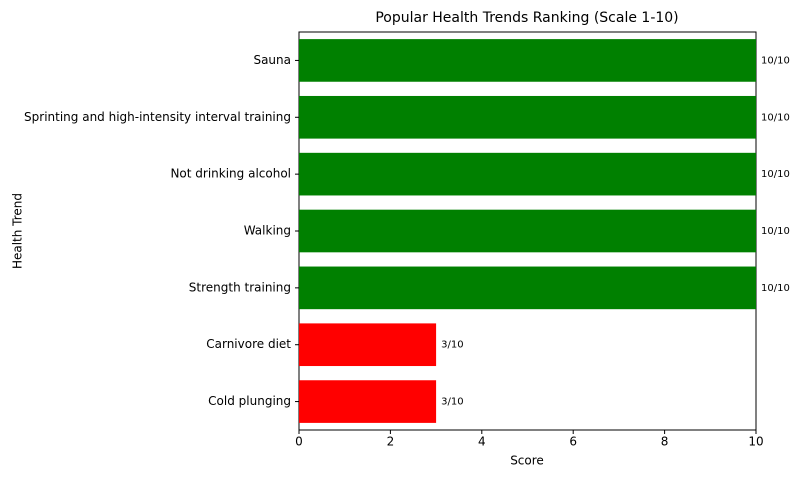 This screenshot has height=480, width=800. I want to click on x-tick-label: 6, so click(573, 442).